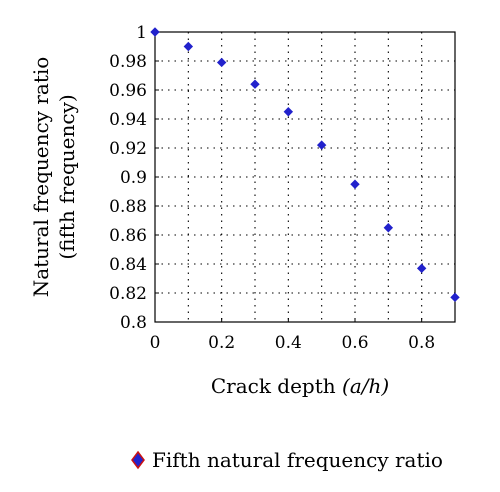 The width and height of the screenshot is (500, 492). I want to click on y-tick-label: 1, so click(141, 33).